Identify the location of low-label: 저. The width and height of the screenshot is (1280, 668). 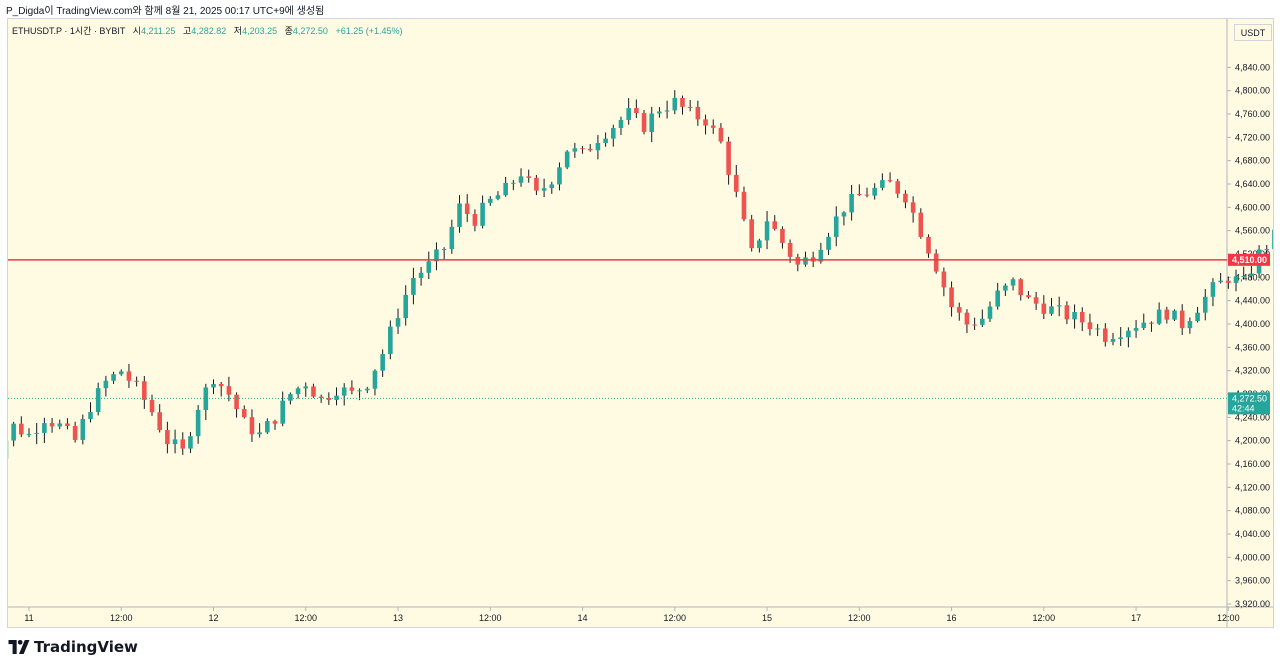
(238, 31).